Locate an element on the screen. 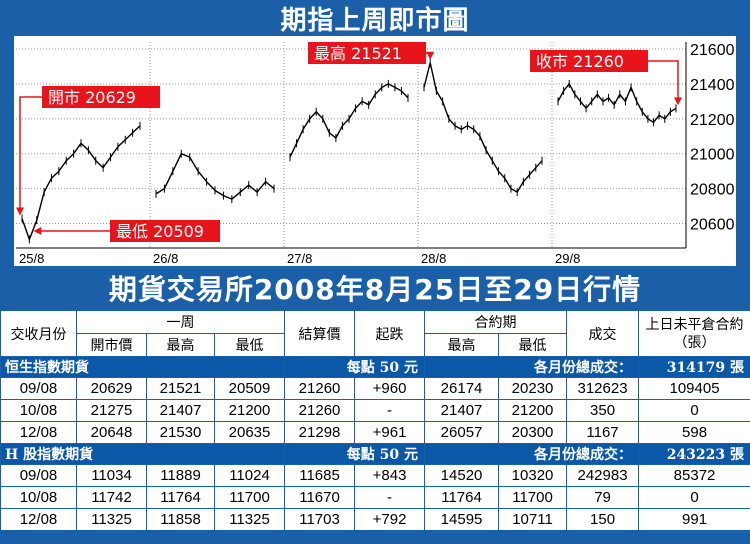 The image size is (750, 544). header-row-1: 交收月份 一周 結算價 起跌 合約期 成交 上日未平倉合約（張） is located at coordinates (375, 333).